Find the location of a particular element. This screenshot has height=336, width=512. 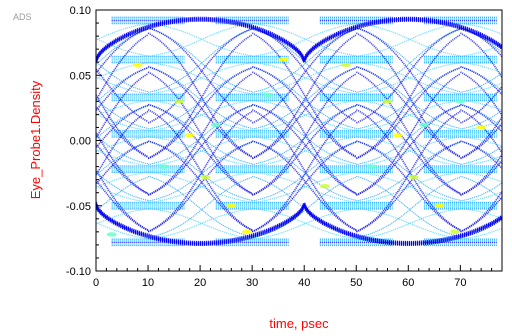

x-tick-label: 0 is located at coordinates (96, 283).